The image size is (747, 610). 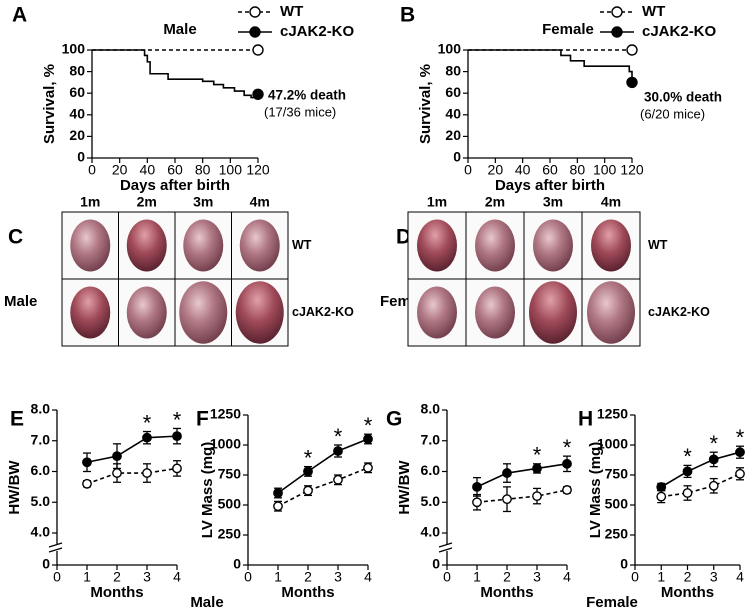 I want to click on x-tick-label: 20, so click(x=120, y=170).